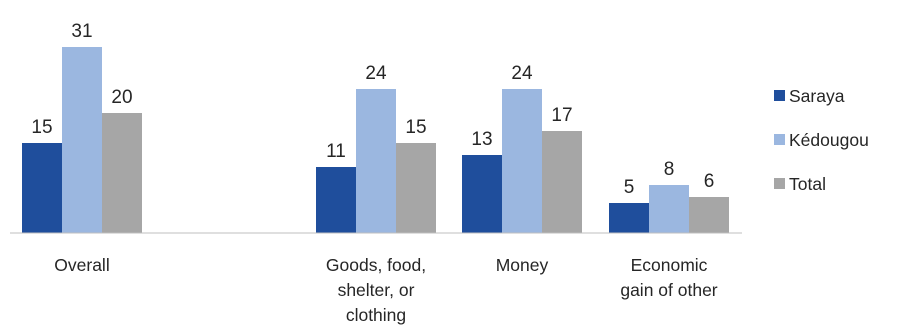 Image resolution: width=905 pixels, height=330 pixels. What do you see at coordinates (829, 140) in the screenshot?
I see `legend-label: Kédougou` at bounding box center [829, 140].